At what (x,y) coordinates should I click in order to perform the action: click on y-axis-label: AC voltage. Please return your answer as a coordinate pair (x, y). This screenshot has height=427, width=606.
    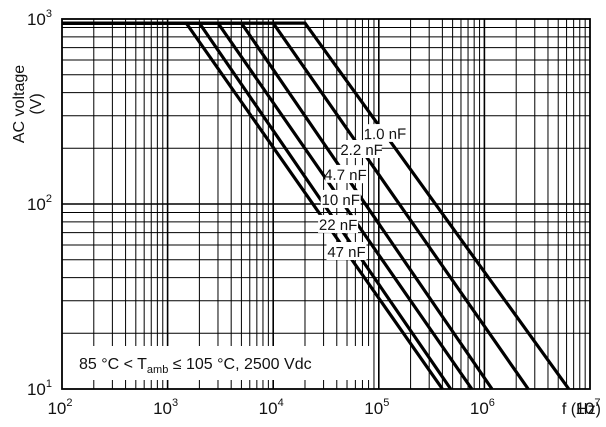
    Looking at the image, I should click on (19, 104).